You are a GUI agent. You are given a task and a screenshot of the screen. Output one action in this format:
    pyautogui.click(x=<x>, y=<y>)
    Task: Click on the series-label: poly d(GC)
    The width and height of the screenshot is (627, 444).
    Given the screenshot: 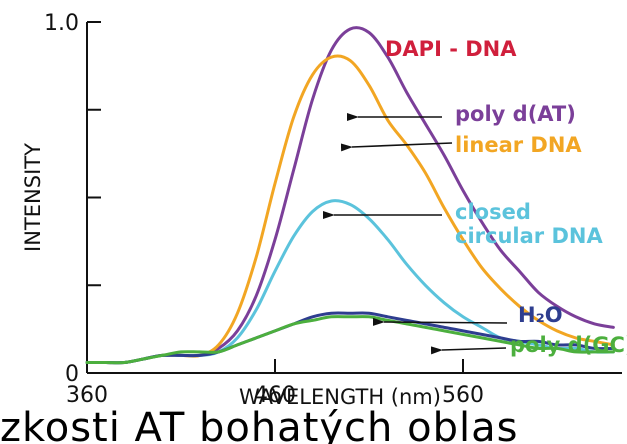 What is the action you would take?
    pyautogui.click(x=568, y=345)
    